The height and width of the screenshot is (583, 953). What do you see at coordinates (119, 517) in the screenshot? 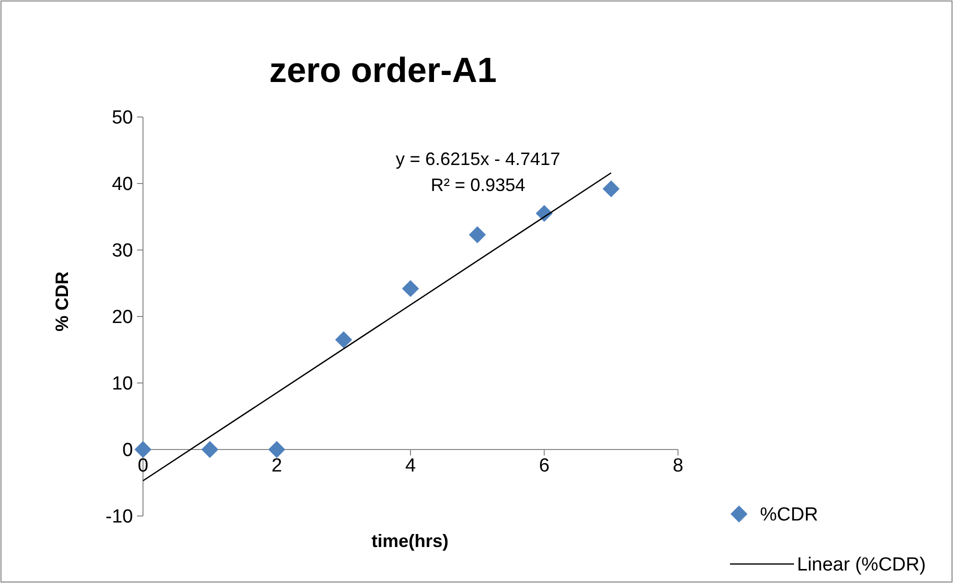
I see `y-tick-label: -10` at bounding box center [119, 517].